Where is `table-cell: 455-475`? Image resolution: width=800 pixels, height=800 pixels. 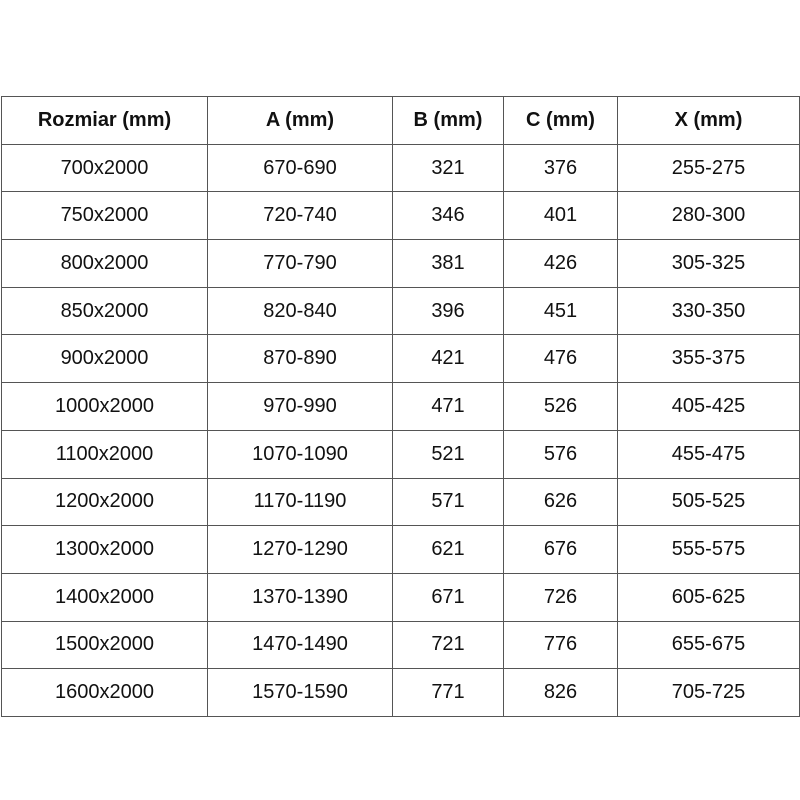 table-cell: 455-475 is located at coordinates (708, 454).